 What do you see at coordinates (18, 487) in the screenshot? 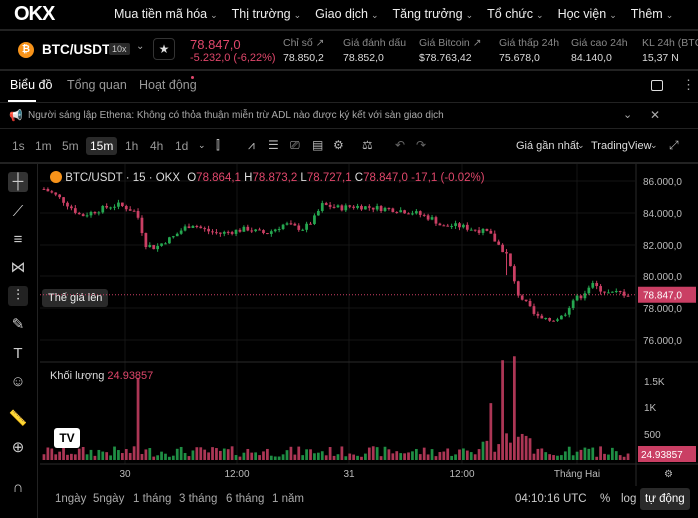
I see `magnet-icon: ∩` at bounding box center [18, 487].